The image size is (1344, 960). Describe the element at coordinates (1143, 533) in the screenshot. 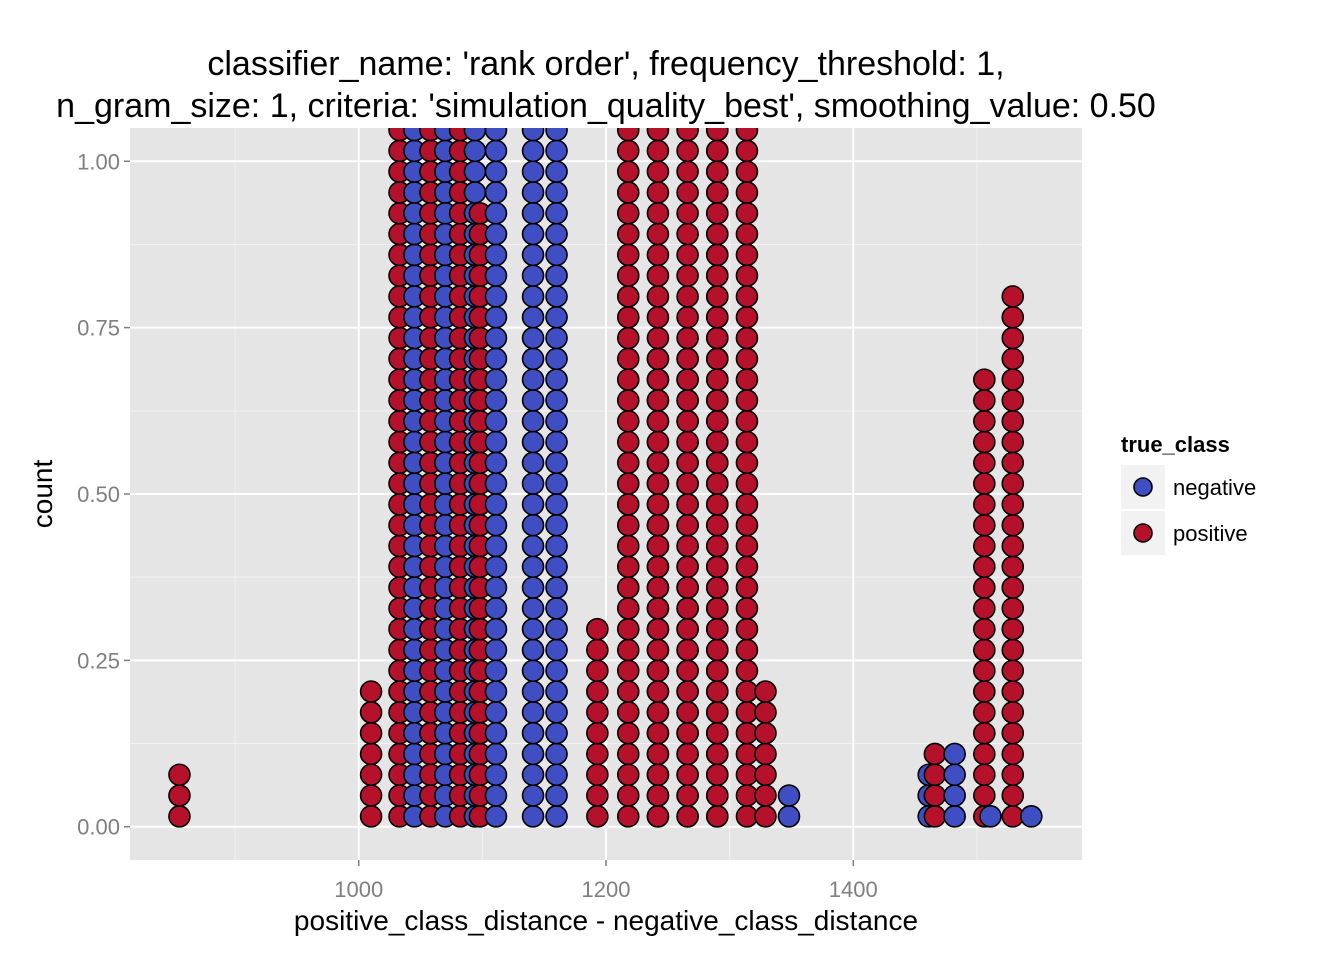

I see `legend-key-positive` at that location.